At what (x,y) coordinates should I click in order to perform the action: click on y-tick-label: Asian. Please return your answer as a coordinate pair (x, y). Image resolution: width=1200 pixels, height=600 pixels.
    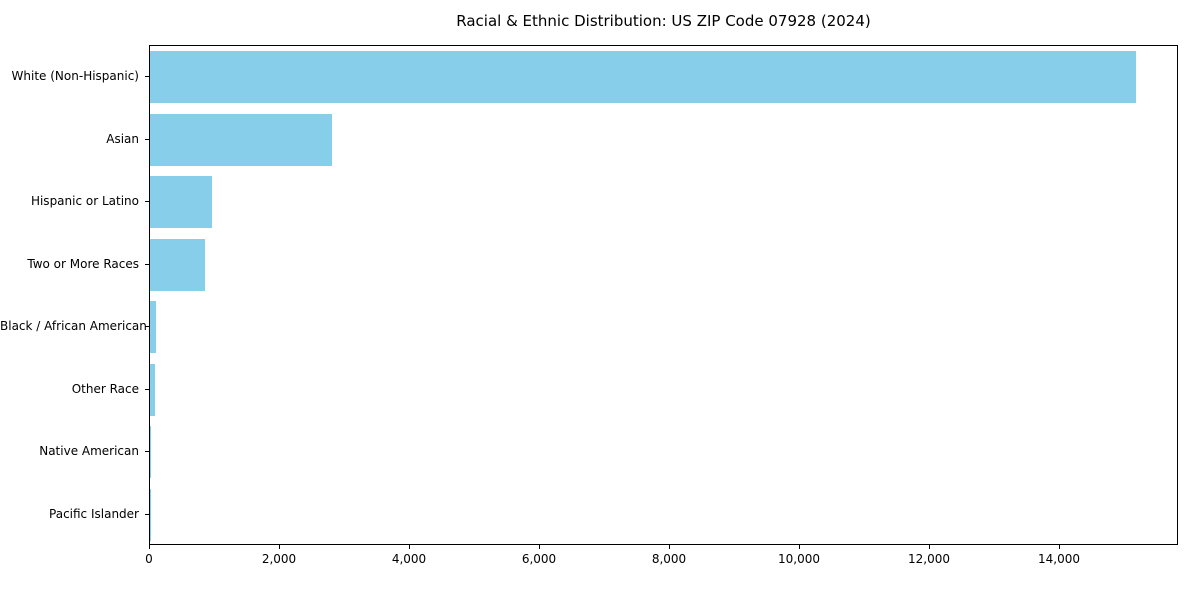
    Looking at the image, I should click on (122, 138).